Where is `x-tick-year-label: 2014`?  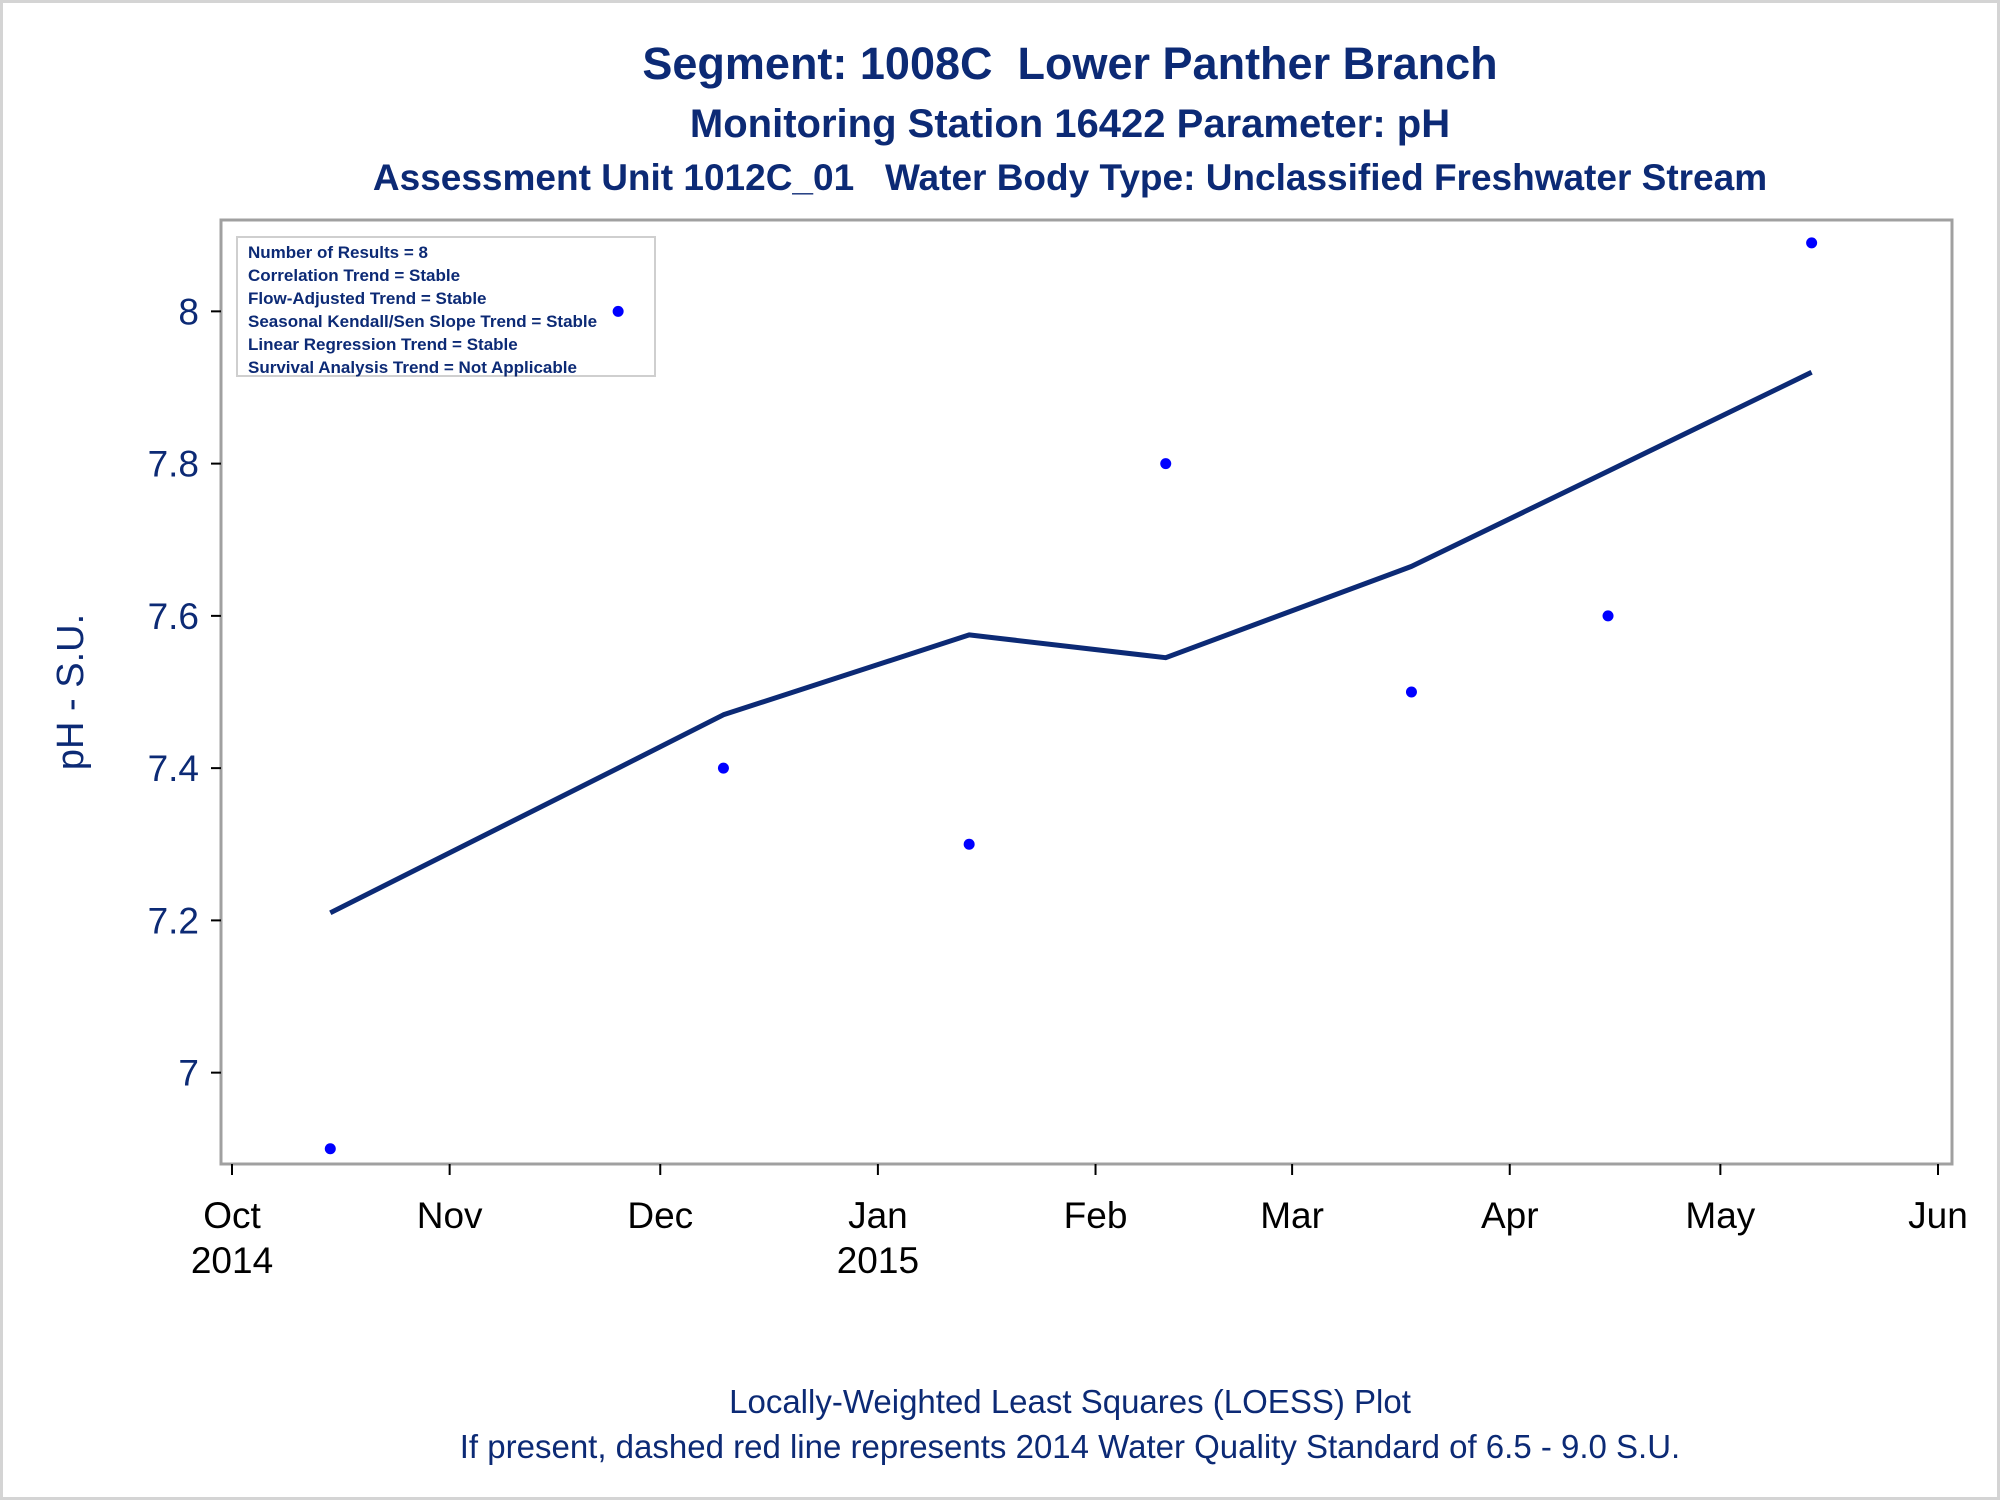
x-tick-year-label: 2014 is located at coordinates (232, 1260).